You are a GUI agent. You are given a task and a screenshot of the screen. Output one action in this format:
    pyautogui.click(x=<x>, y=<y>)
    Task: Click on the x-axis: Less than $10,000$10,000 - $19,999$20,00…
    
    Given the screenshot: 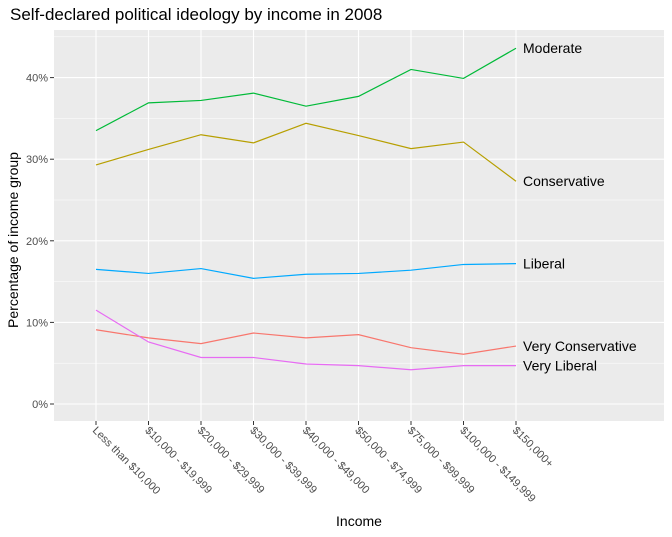 What is the action you would take?
    pyautogui.click(x=322, y=463)
    